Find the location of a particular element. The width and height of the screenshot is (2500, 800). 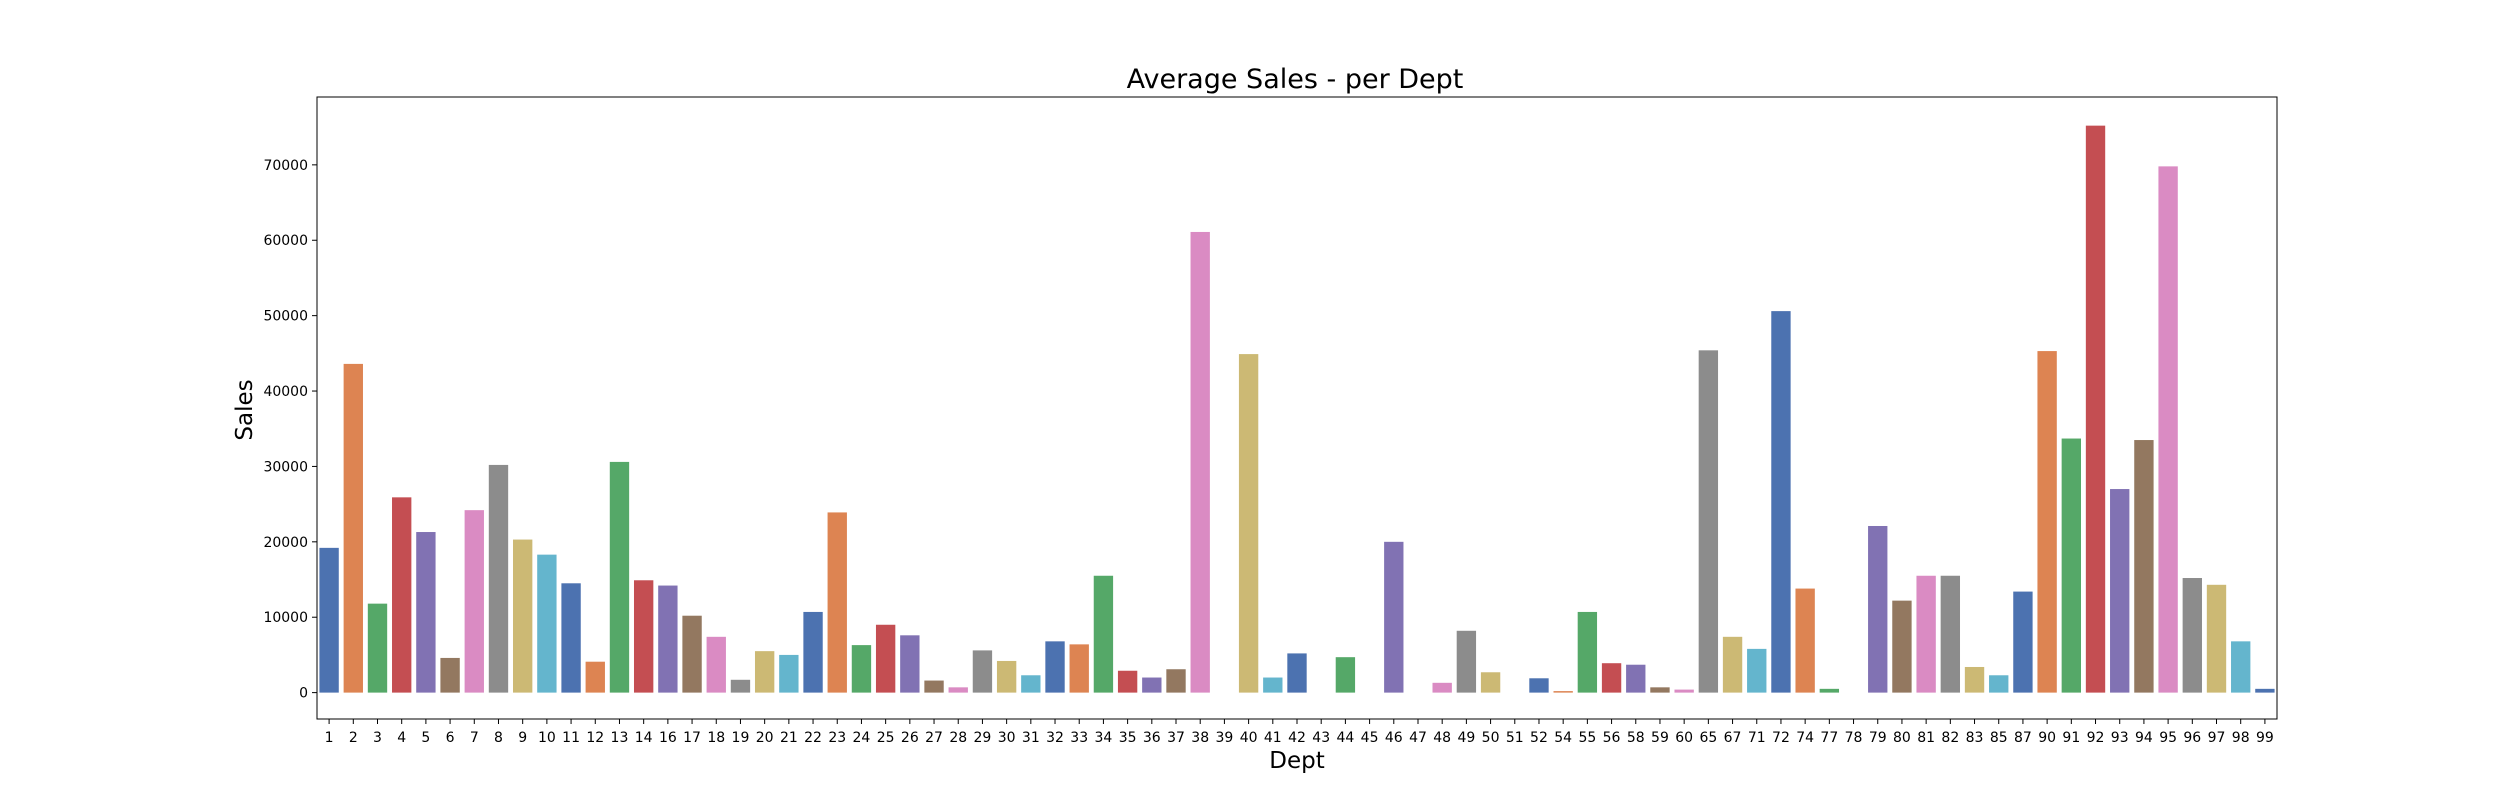

x-tick-label: 5 is located at coordinates (425, 738).